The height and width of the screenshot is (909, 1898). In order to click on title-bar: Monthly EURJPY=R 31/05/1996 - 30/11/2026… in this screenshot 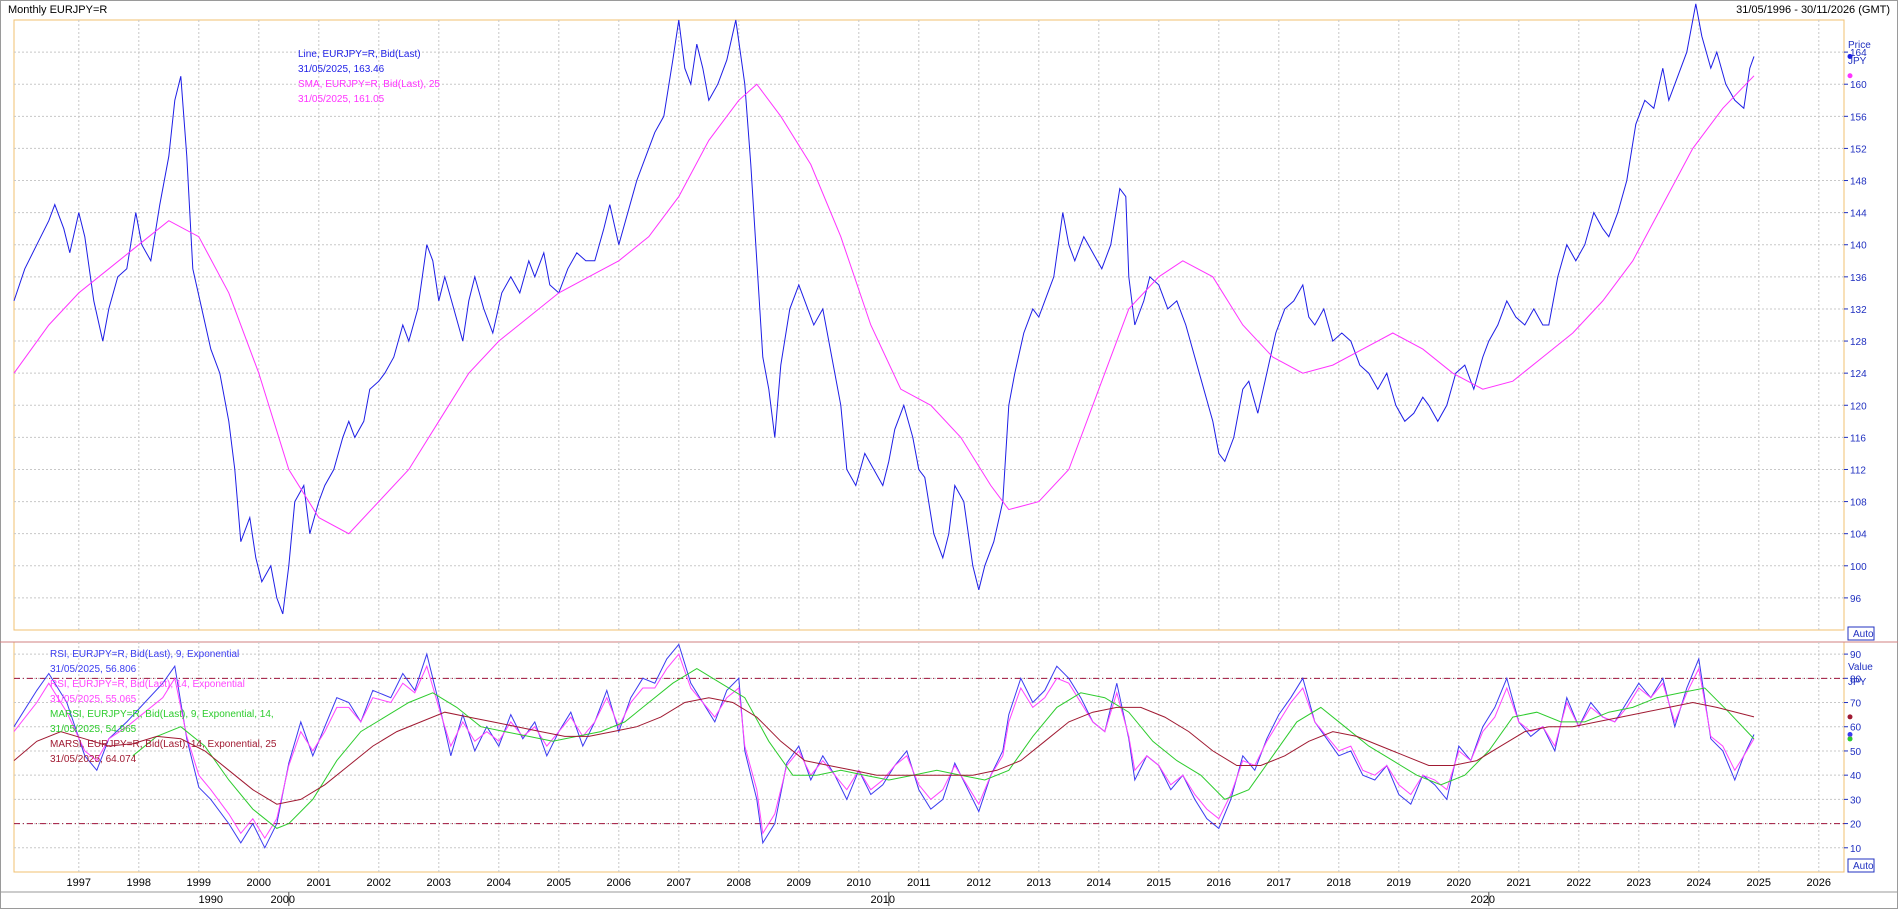, I will do `click(949, 10)`.